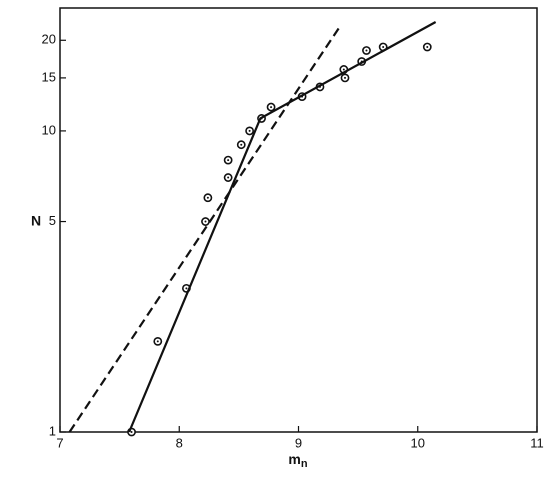 This screenshot has width=560, height=477. I want to click on x-axis-title-sub: n, so click(304, 464).